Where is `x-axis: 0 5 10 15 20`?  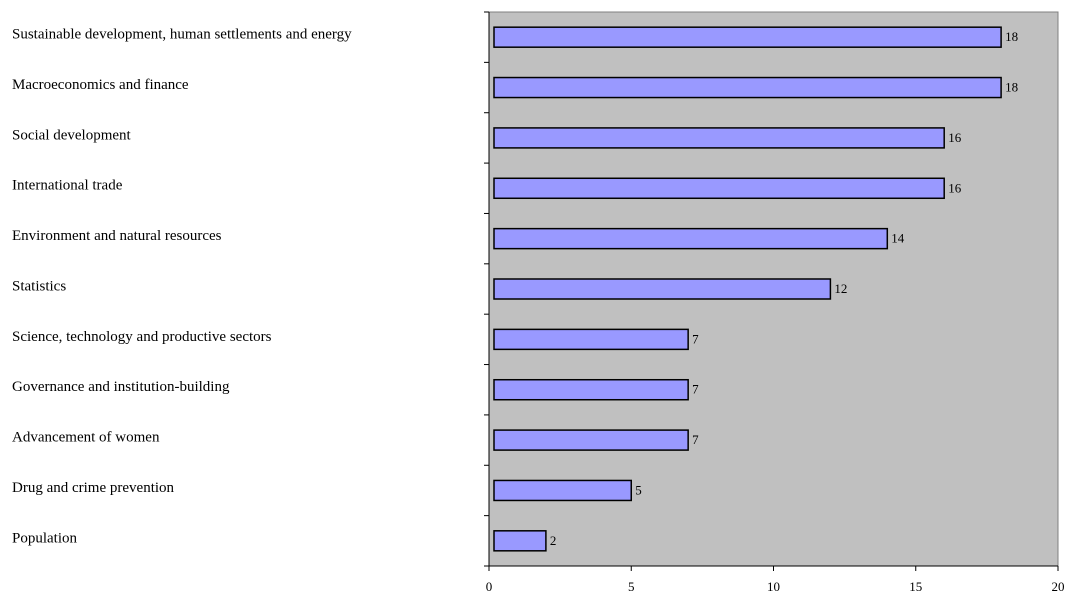
x-axis: 0 5 10 15 20 is located at coordinates (775, 579).